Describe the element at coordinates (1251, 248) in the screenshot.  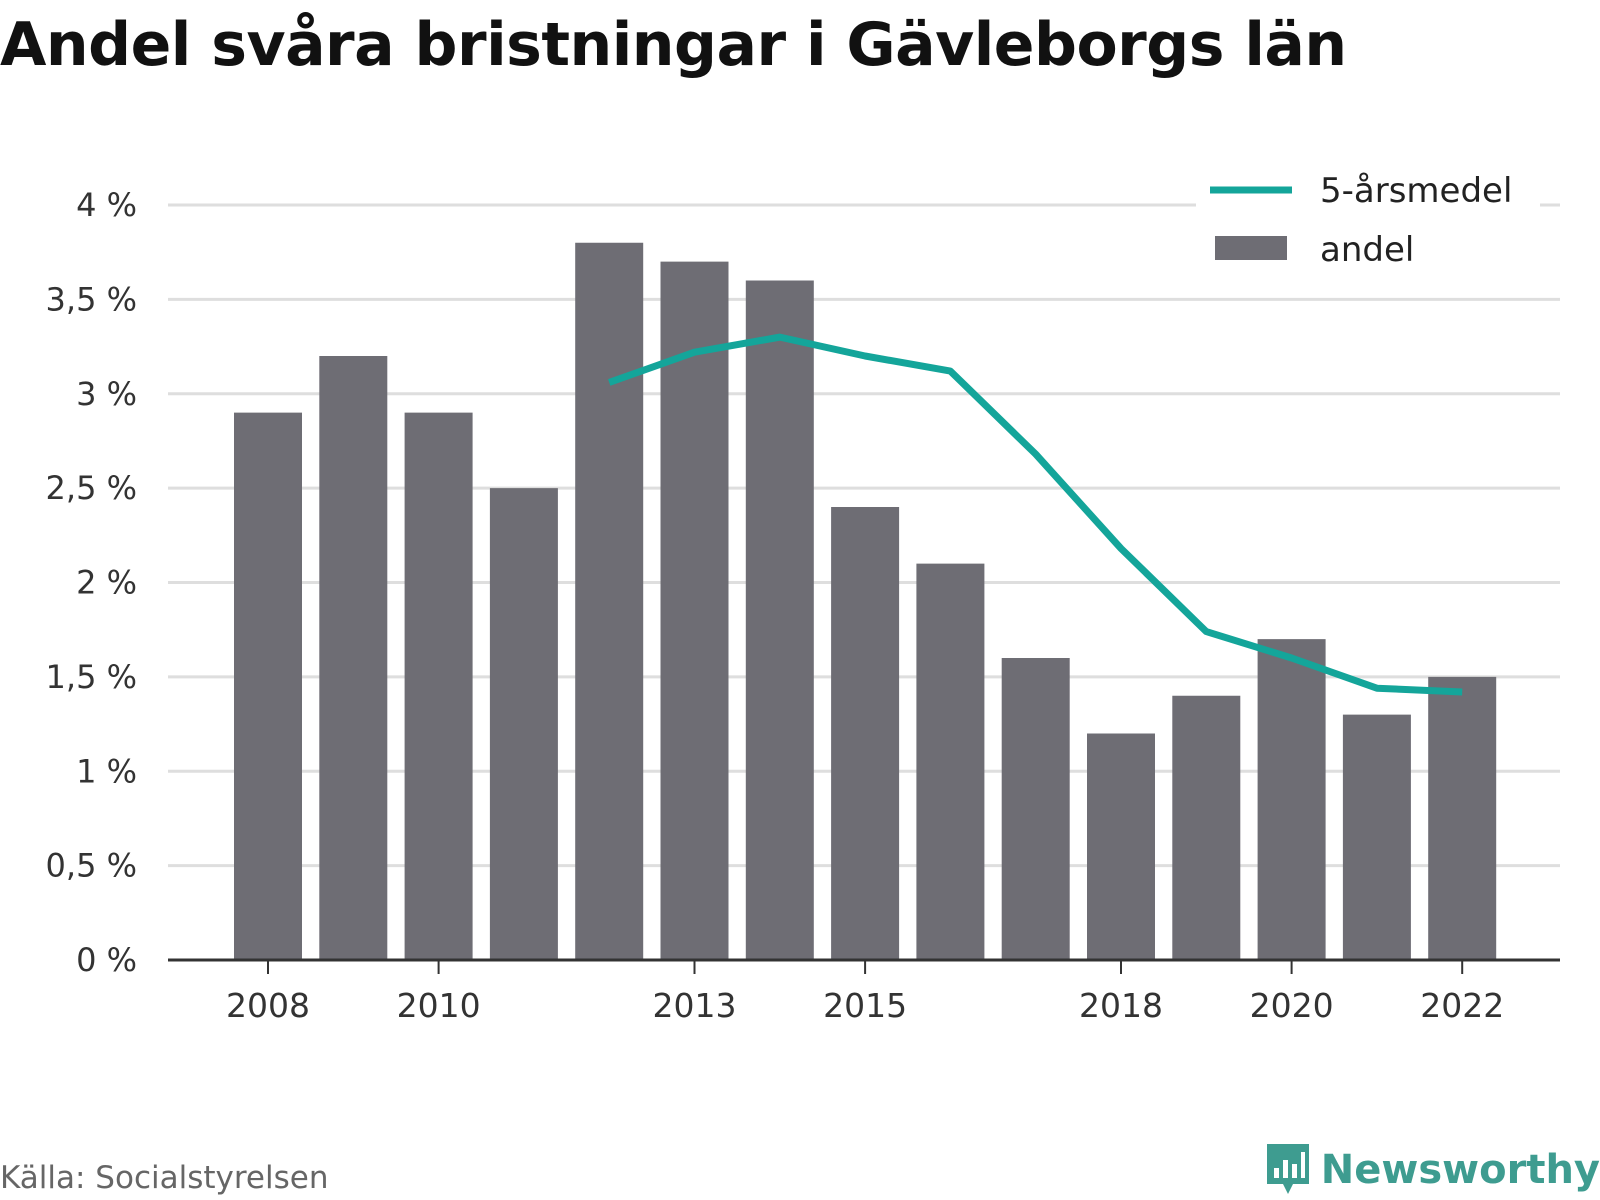
I see `legend-bar-swatch` at that location.